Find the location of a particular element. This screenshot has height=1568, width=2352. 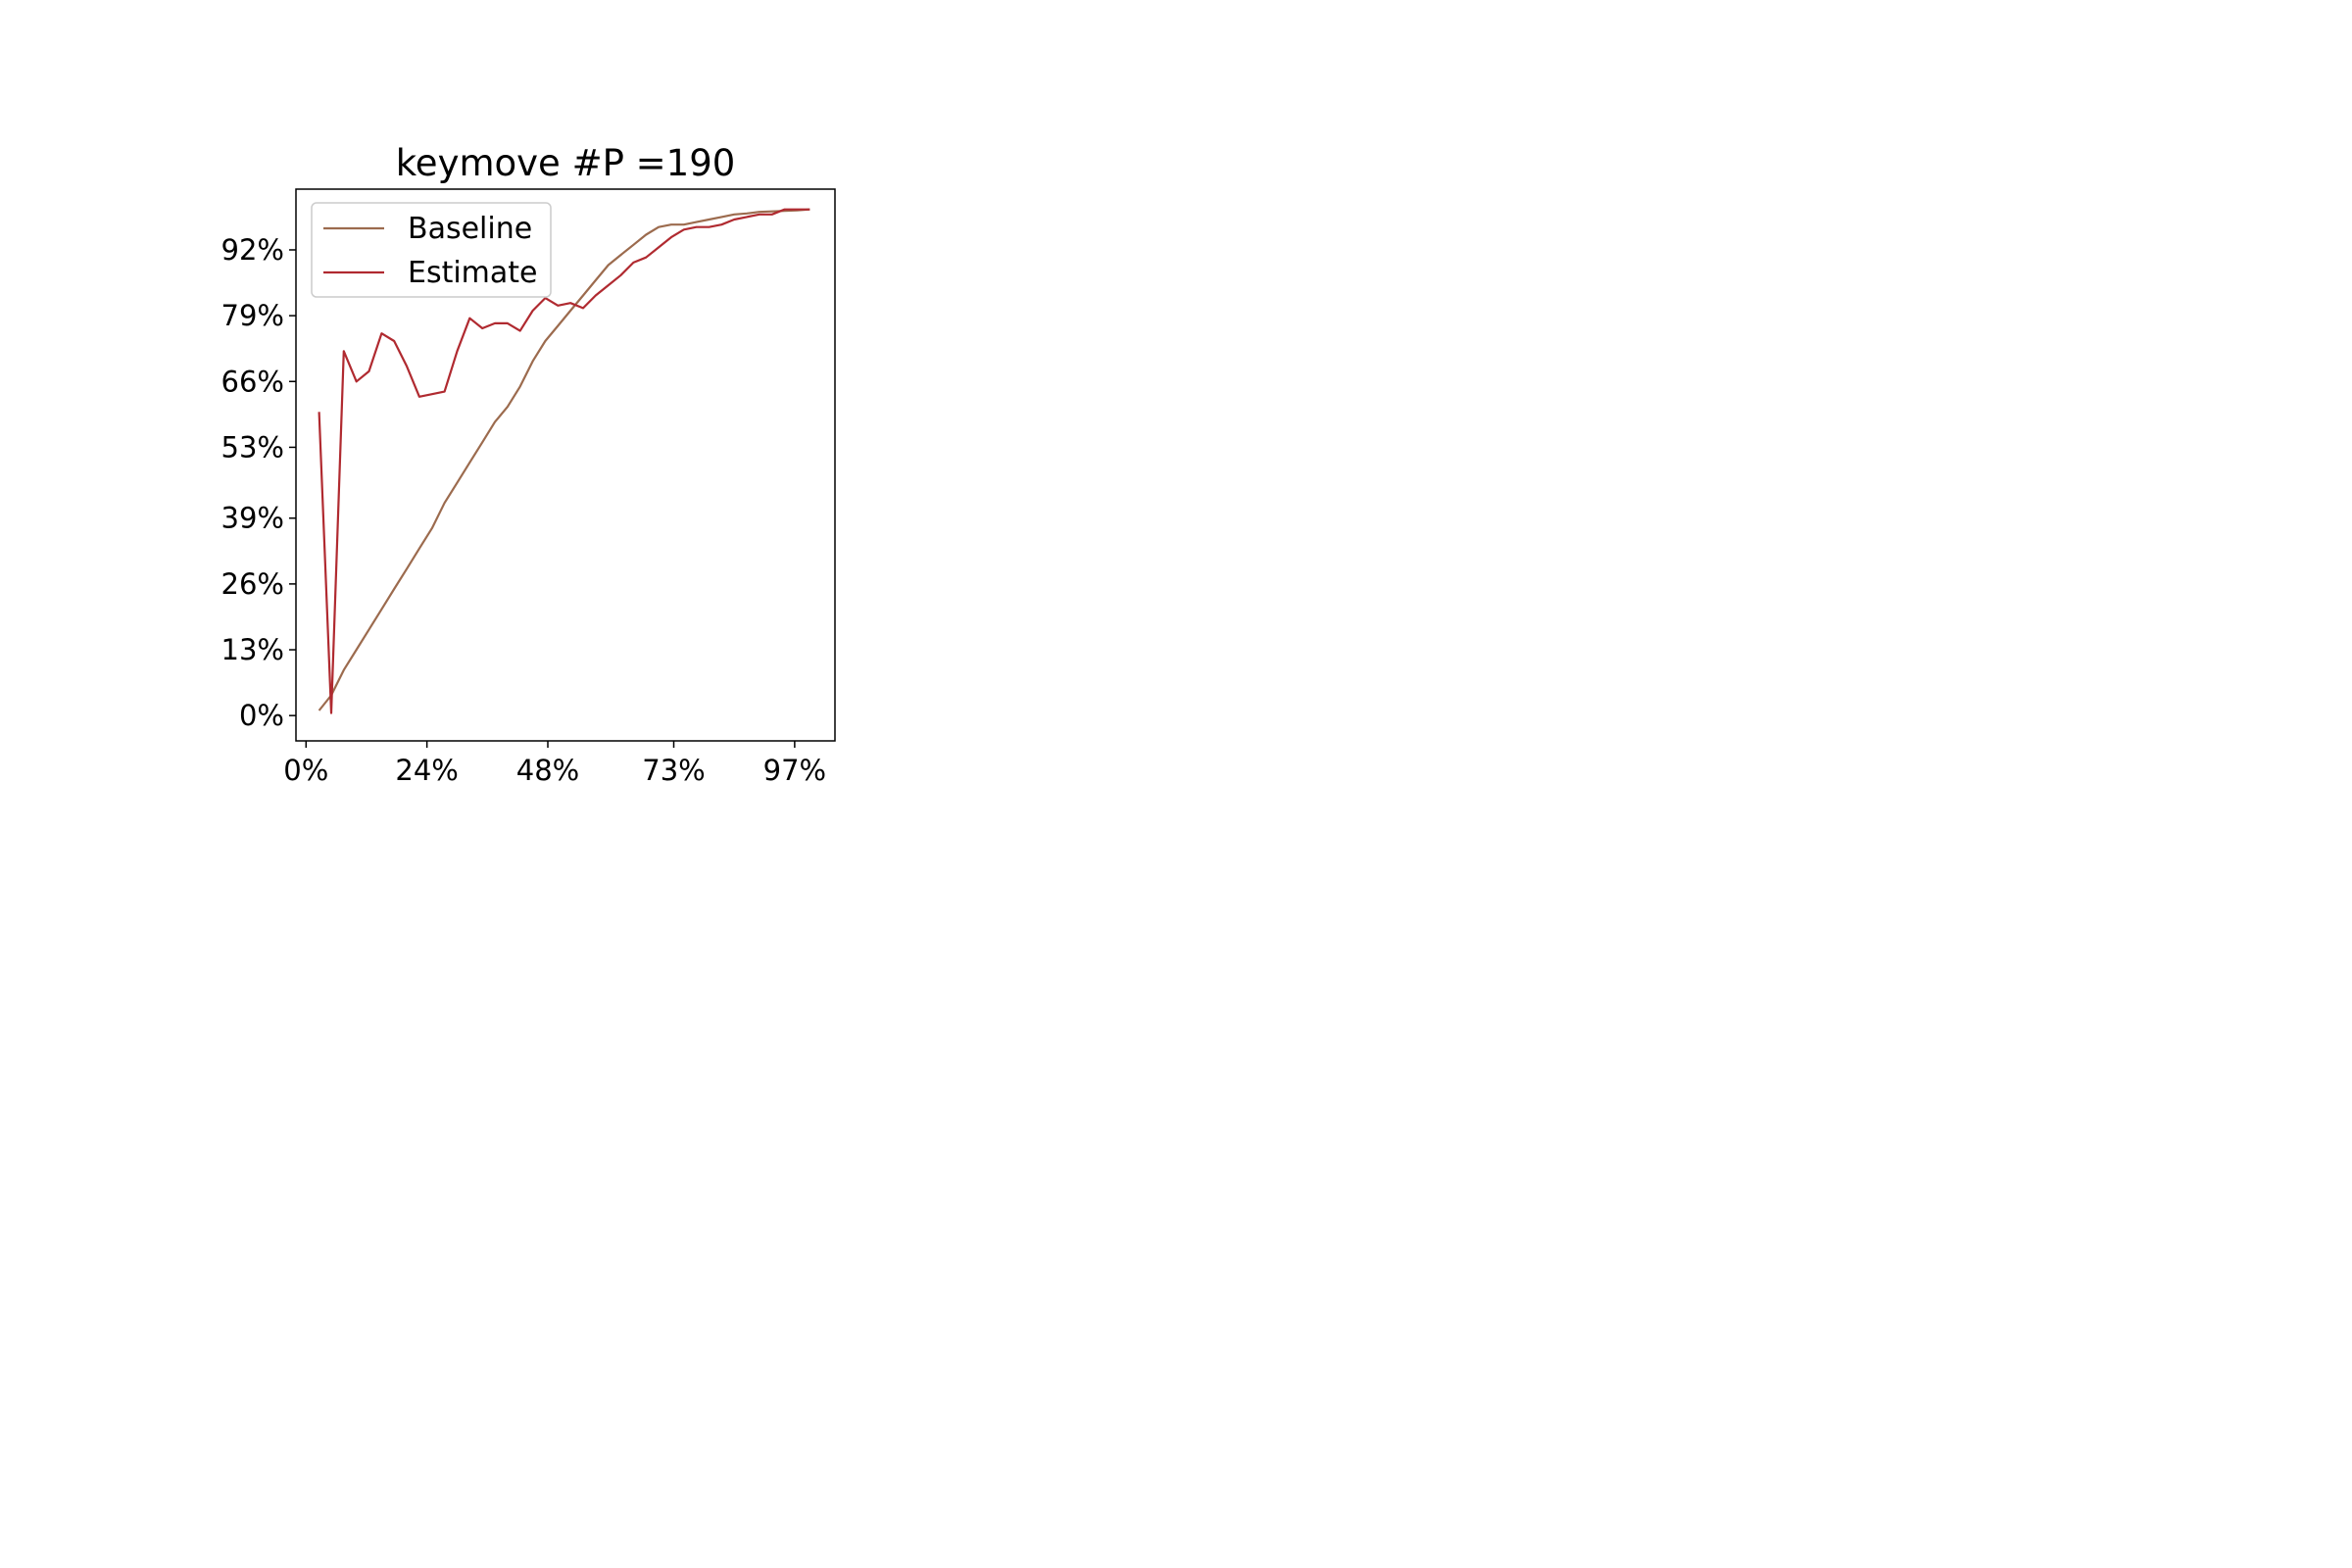

y-tick-label: 26% is located at coordinates (253, 584).